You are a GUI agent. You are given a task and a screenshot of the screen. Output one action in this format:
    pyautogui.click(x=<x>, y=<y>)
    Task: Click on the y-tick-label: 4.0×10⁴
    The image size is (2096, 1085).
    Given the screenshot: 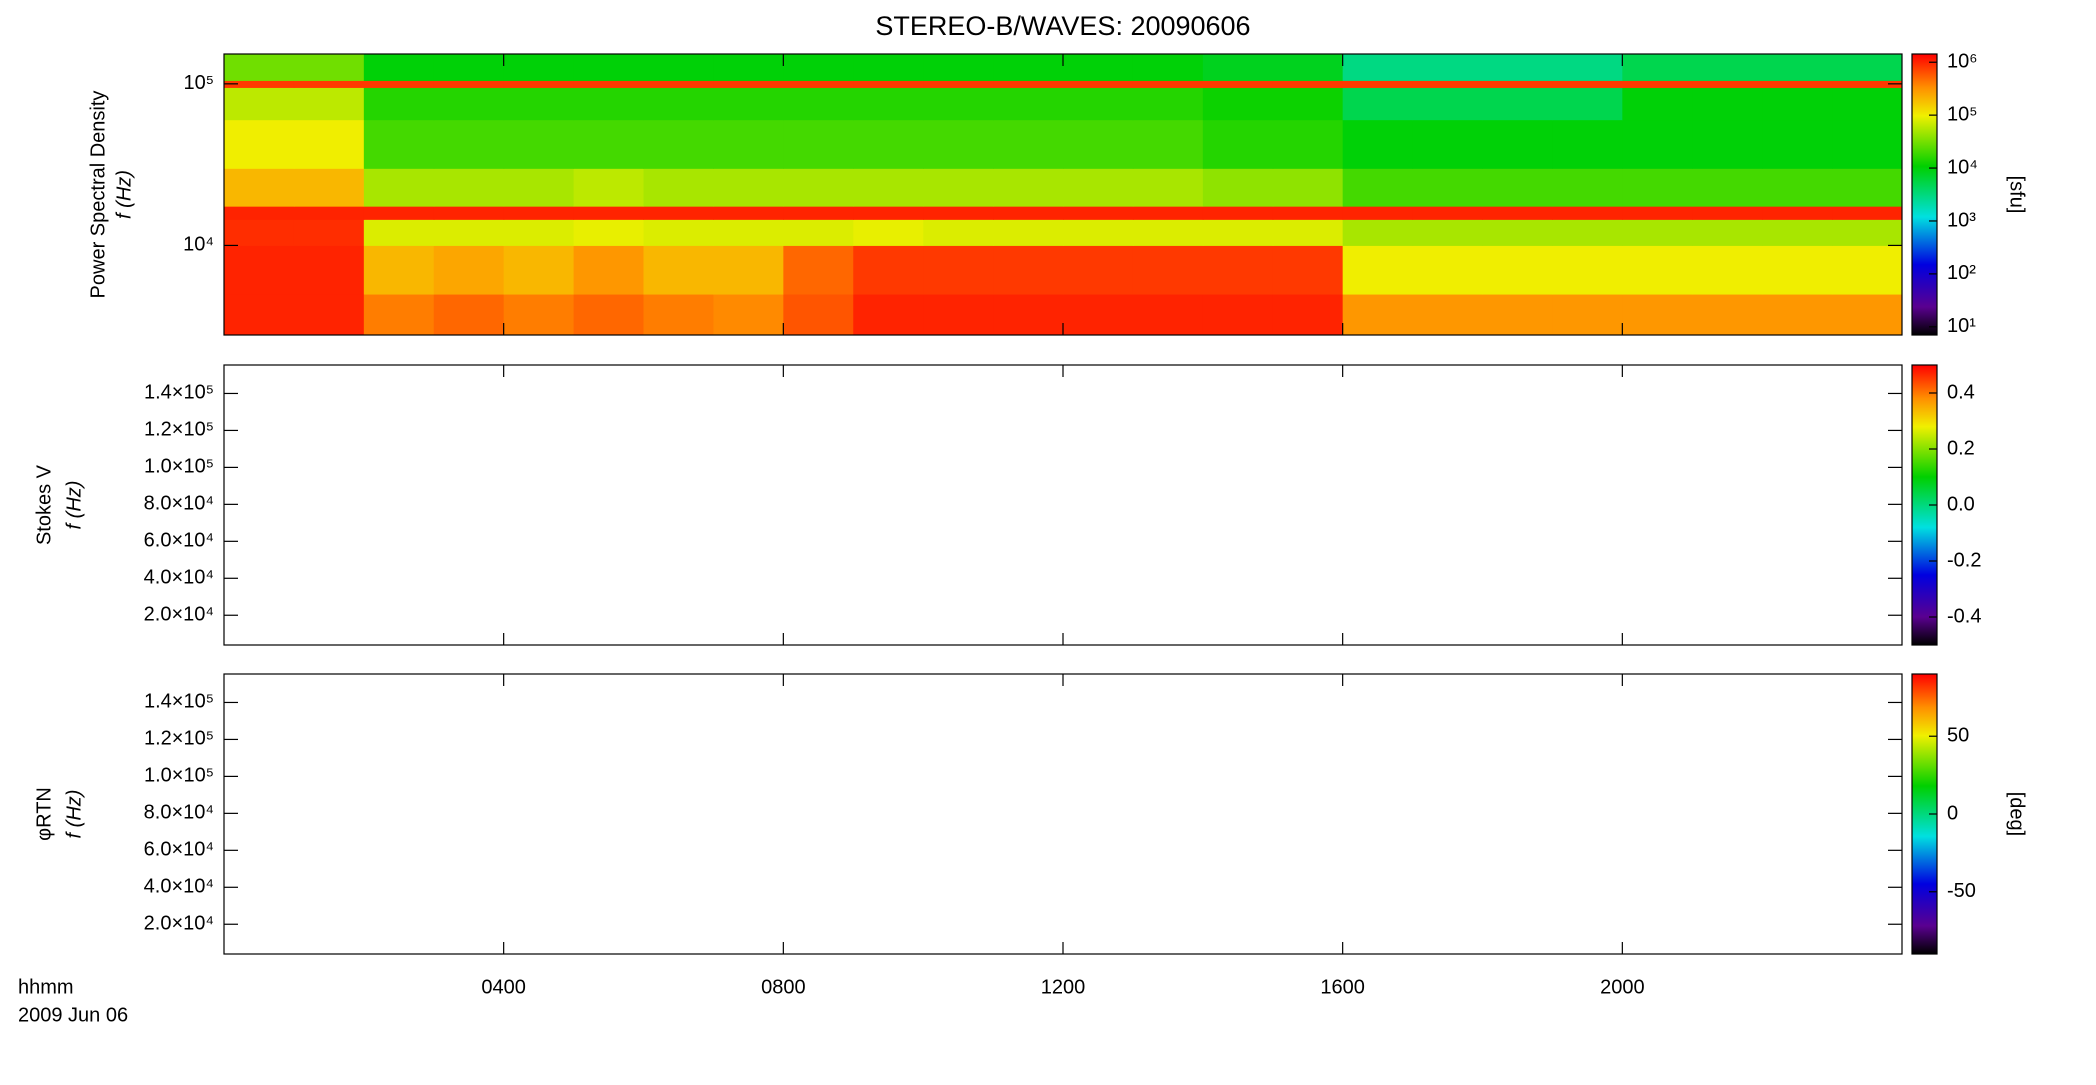 What is the action you would take?
    pyautogui.click(x=179, y=887)
    